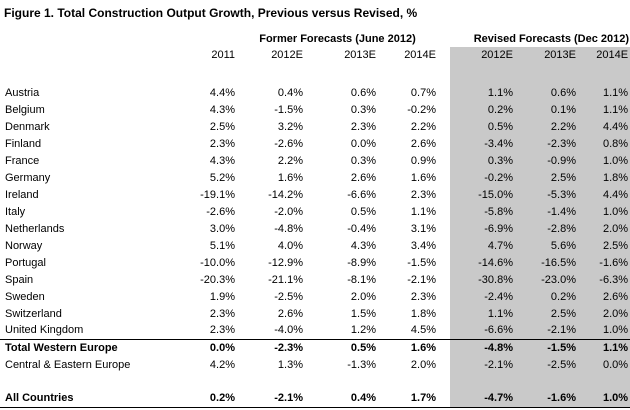 Image resolution: width=630 pixels, height=410 pixels. What do you see at coordinates (482, 126) in the screenshot?
I see `cell-value: 0.5%` at bounding box center [482, 126].